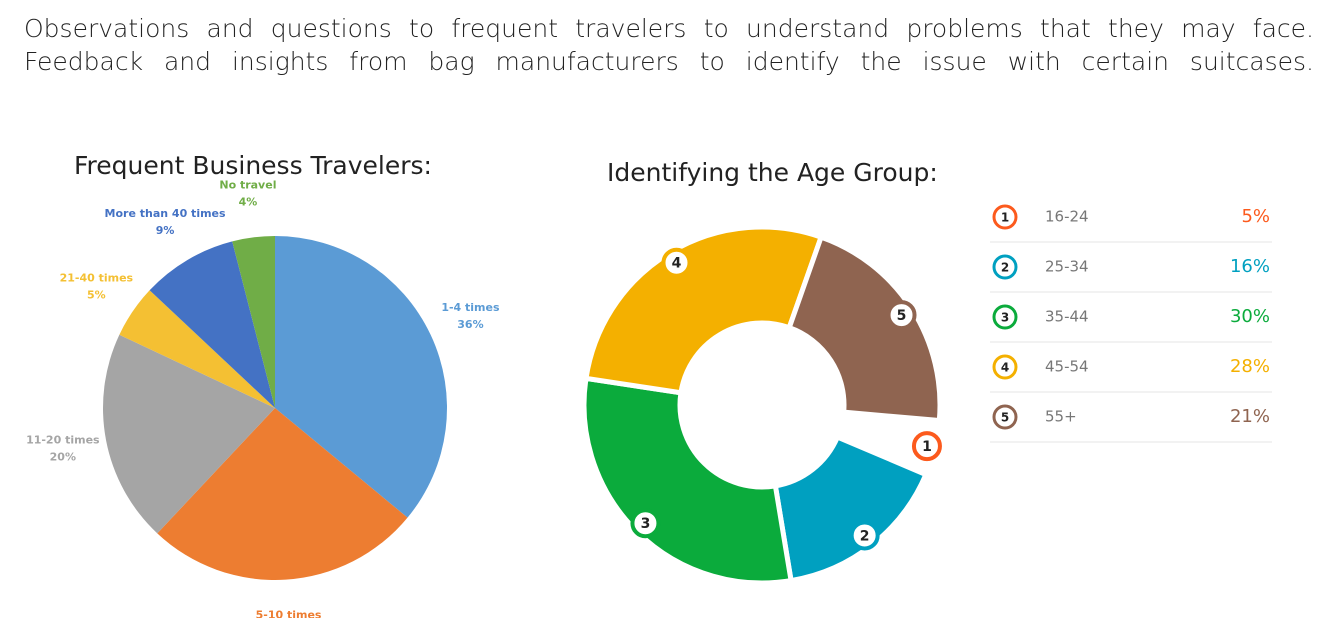 The height and width of the screenshot is (618, 1330). I want to click on legend-number: 2, so click(1005, 268).